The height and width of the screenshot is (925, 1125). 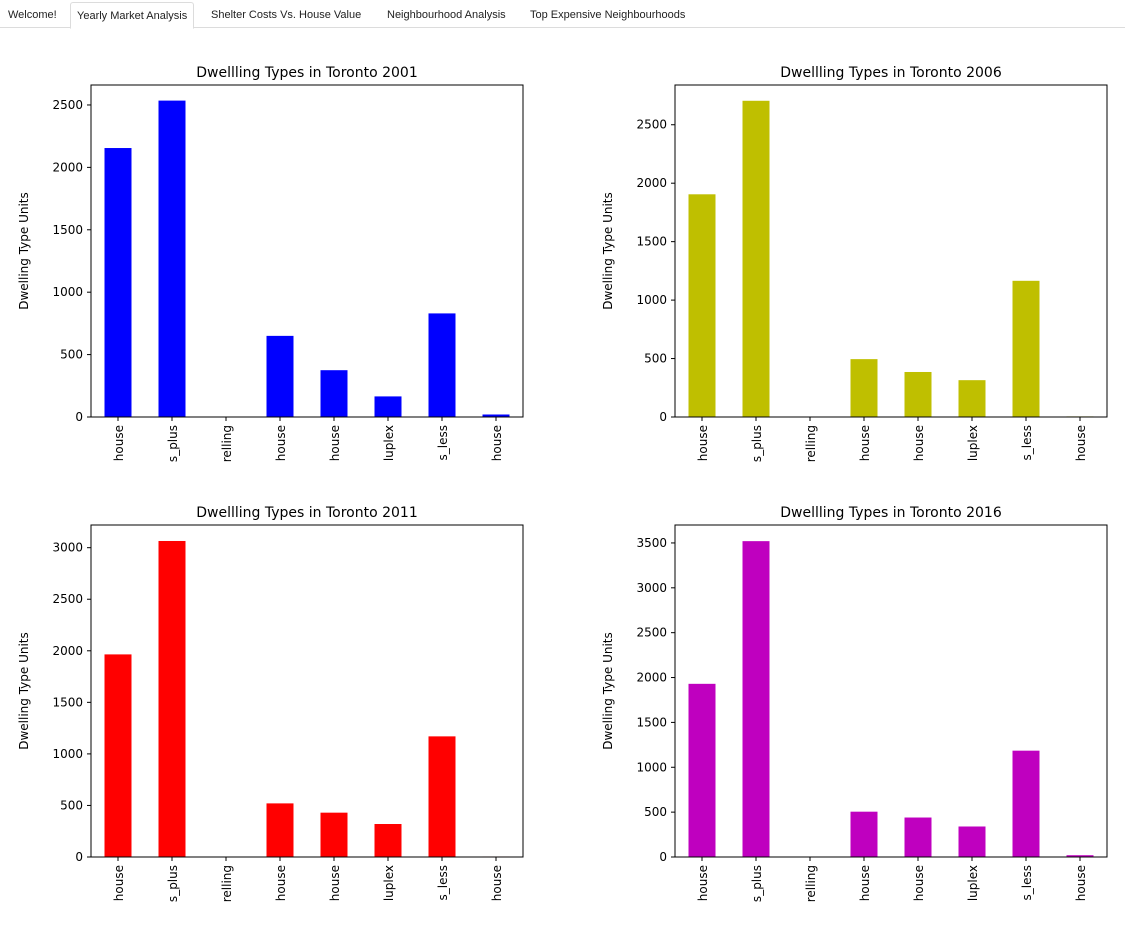 I want to click on chart-title: Dwellling Types in Toronto 2016, so click(x=891, y=513).